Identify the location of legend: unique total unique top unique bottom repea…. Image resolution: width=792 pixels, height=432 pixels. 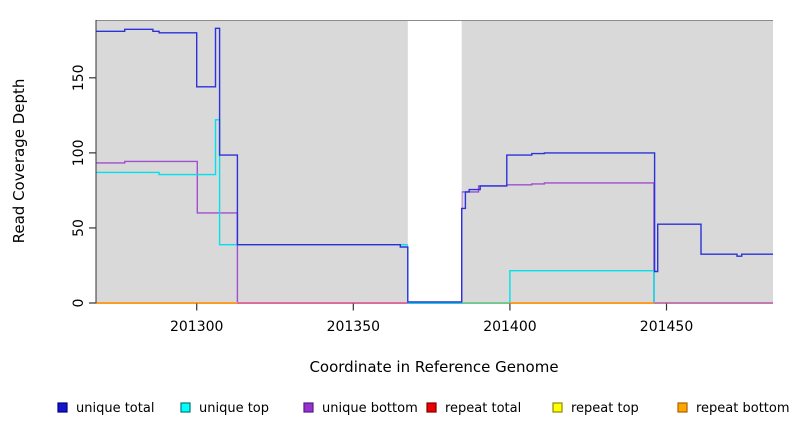
(423, 408).